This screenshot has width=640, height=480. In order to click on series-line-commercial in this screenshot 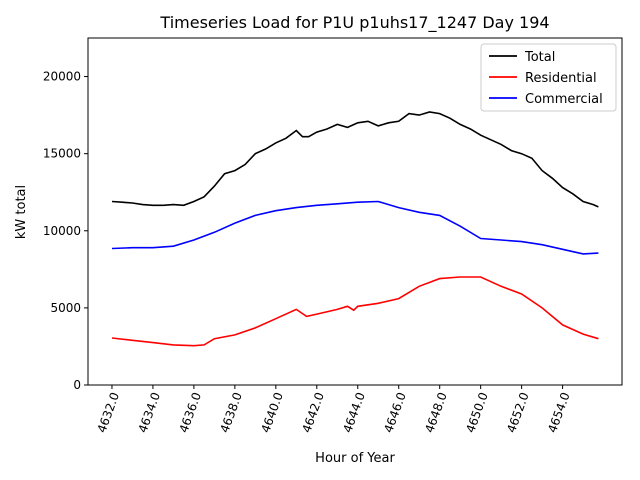, I will do `click(355, 227)`.